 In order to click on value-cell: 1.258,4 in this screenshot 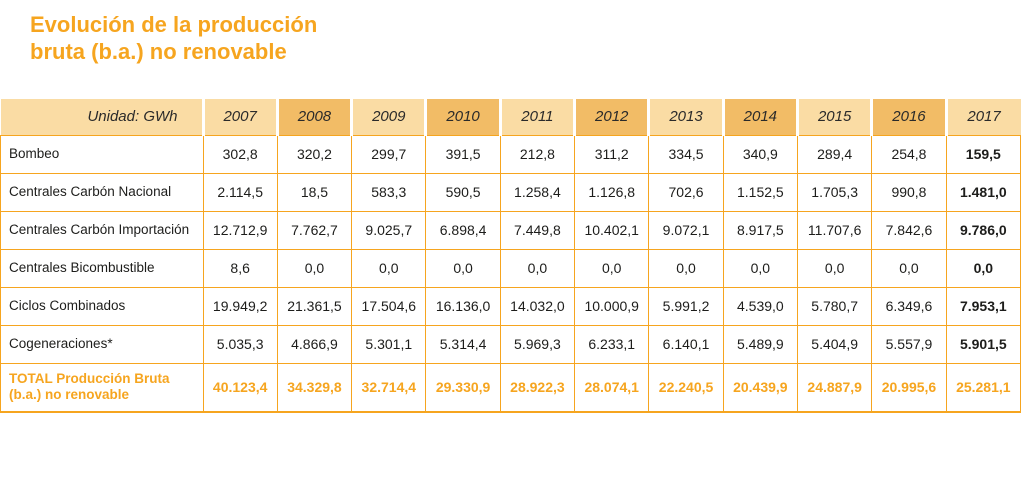, I will do `click(537, 192)`.